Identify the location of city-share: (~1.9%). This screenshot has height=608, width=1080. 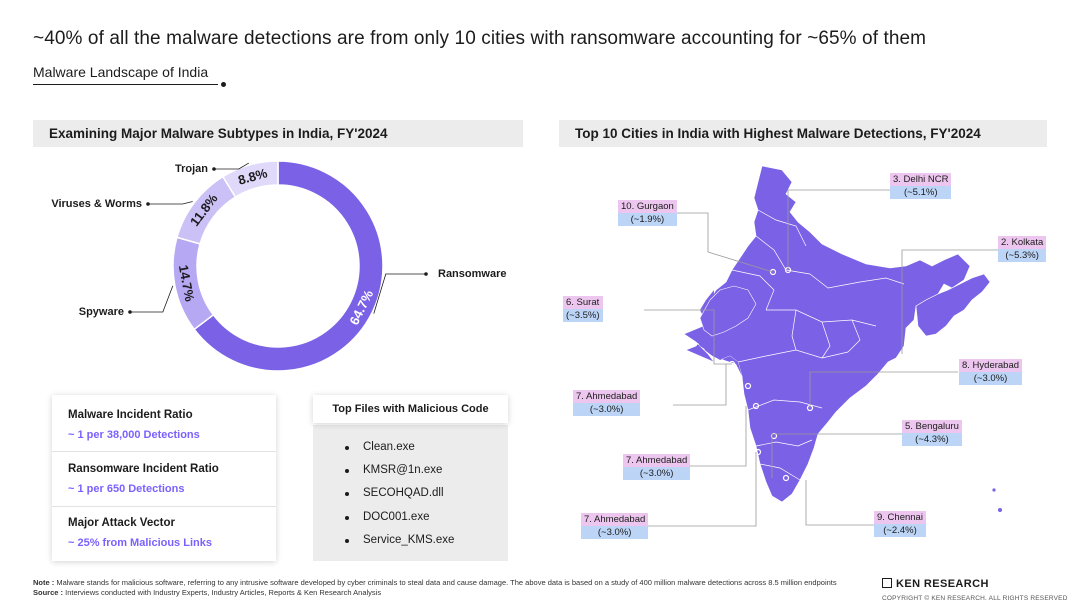
(647, 219).